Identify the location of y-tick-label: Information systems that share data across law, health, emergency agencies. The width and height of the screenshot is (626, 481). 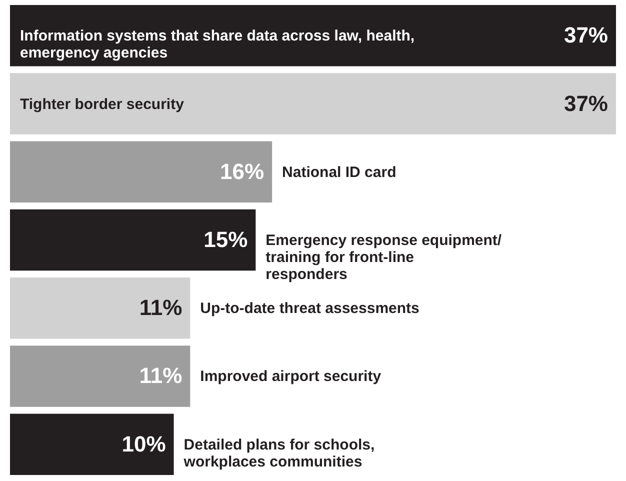
(217, 45).